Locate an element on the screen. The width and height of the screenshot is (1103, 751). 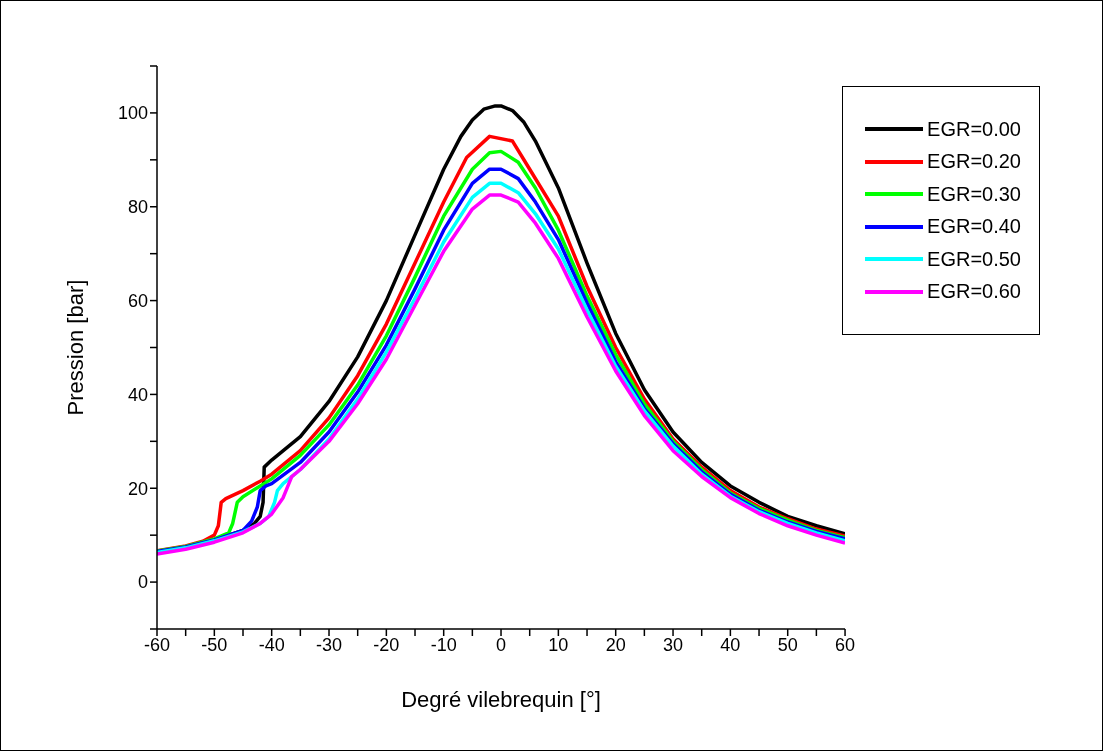
y-tick-label: 20 is located at coordinates (137, 488).